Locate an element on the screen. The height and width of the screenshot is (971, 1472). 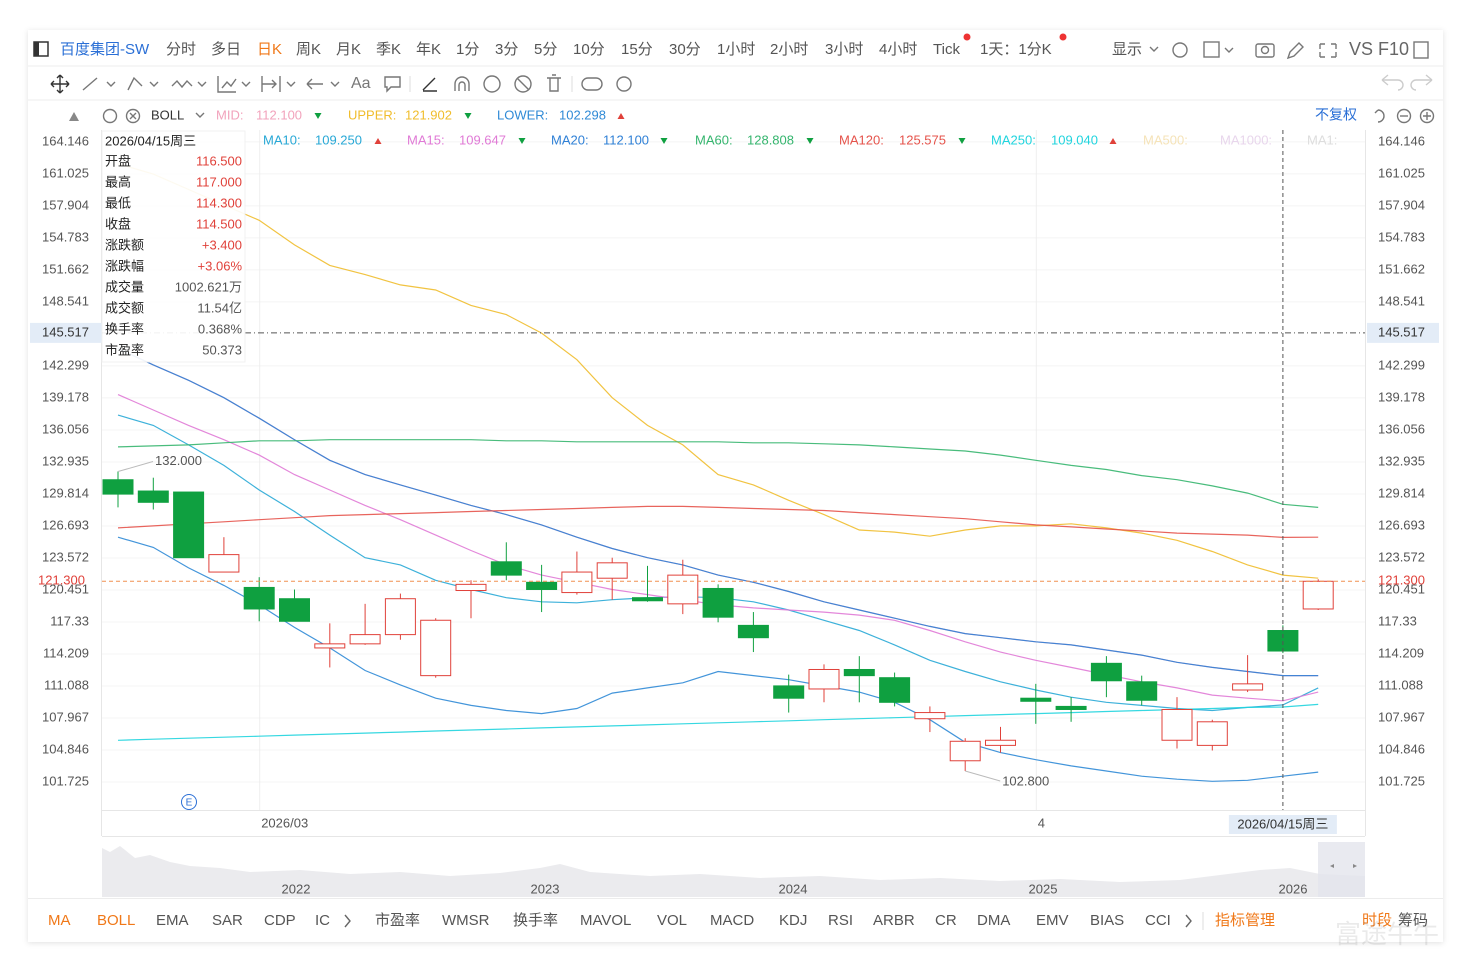
panel-icon is located at coordinates (1421, 50).